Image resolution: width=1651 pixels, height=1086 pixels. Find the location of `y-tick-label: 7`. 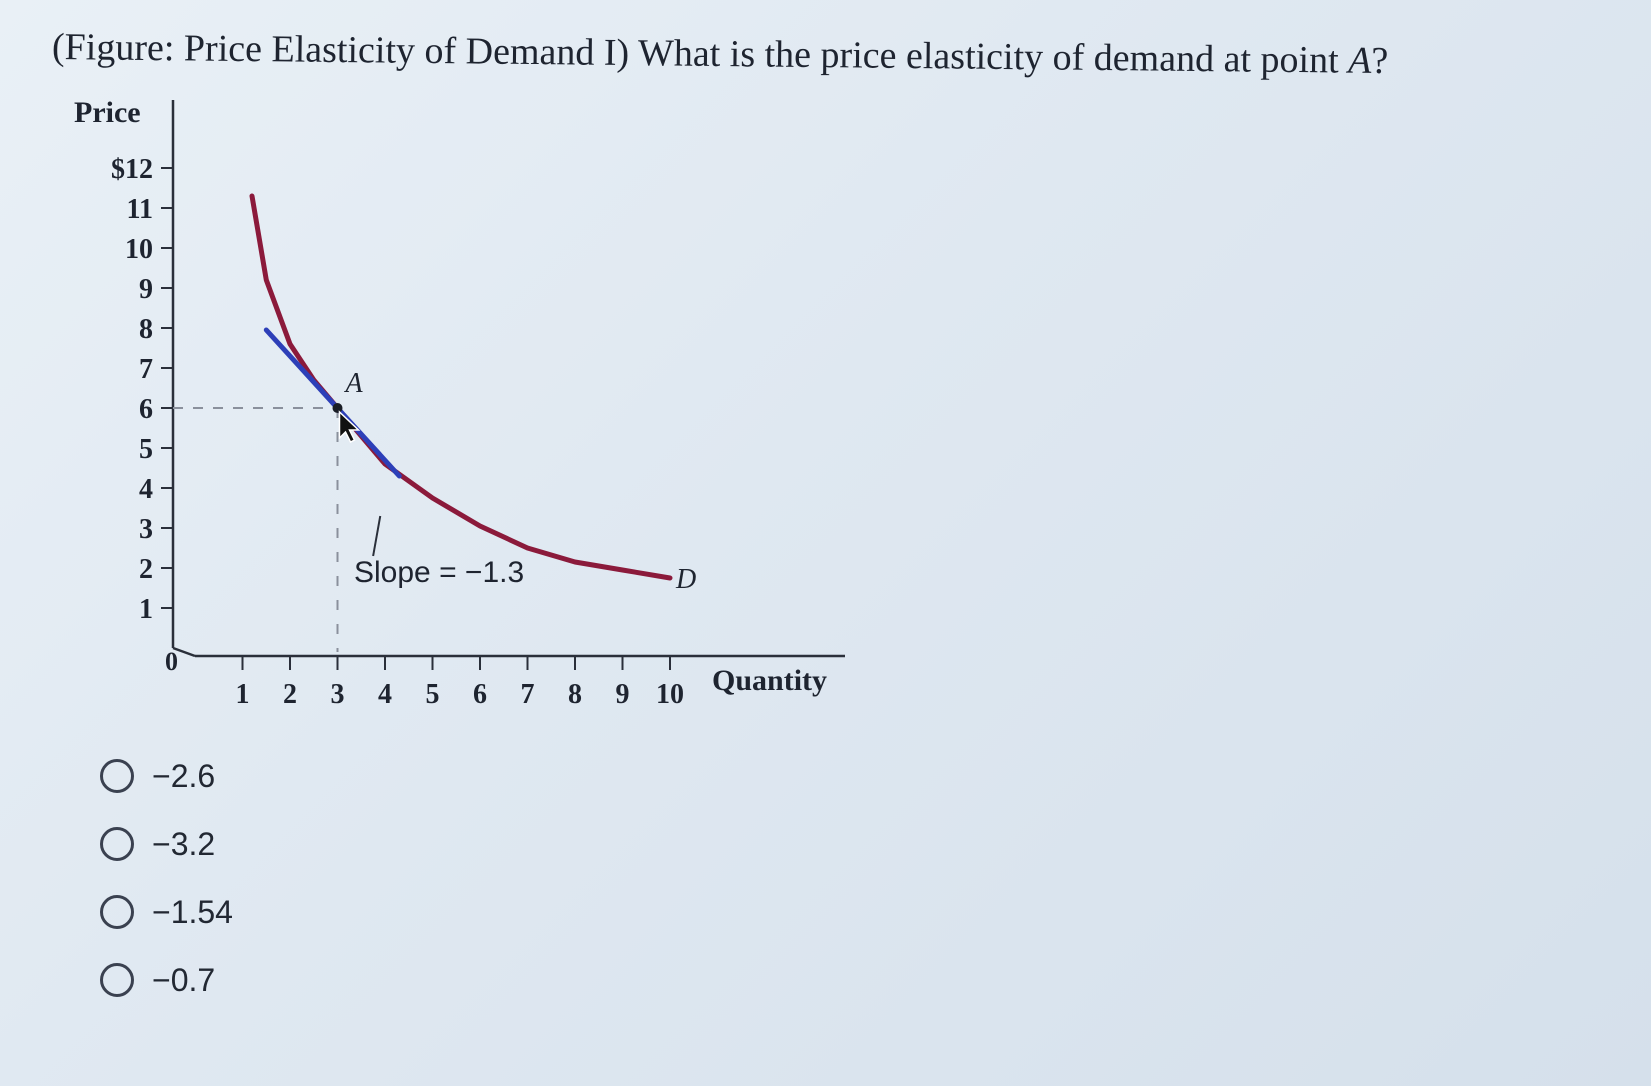

y-tick-label: 7 is located at coordinates (146, 369).